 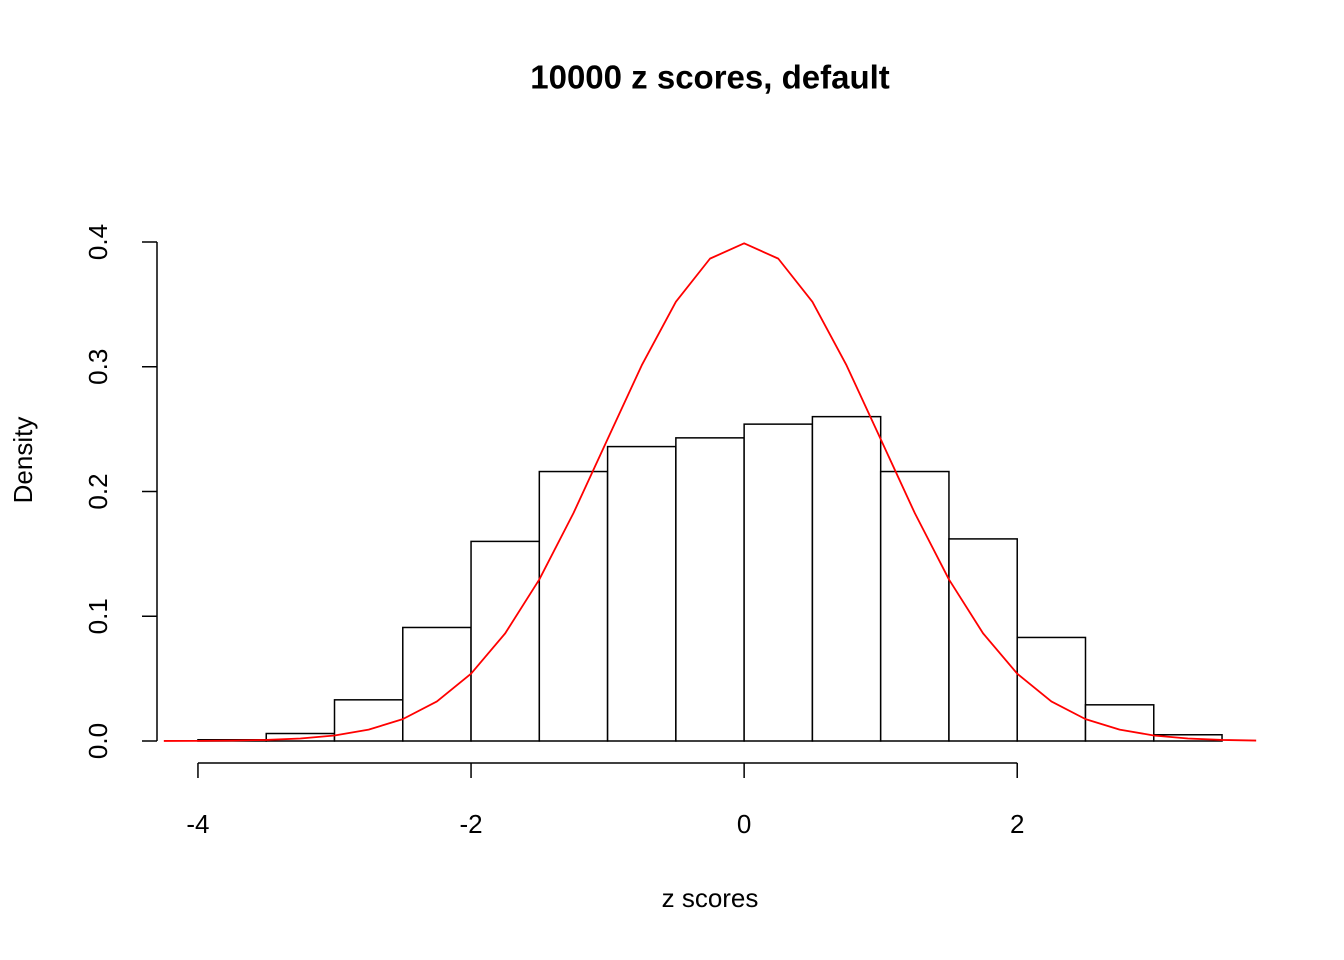 What do you see at coordinates (98, 741) in the screenshot?
I see `y-tick-label: 0.0` at bounding box center [98, 741].